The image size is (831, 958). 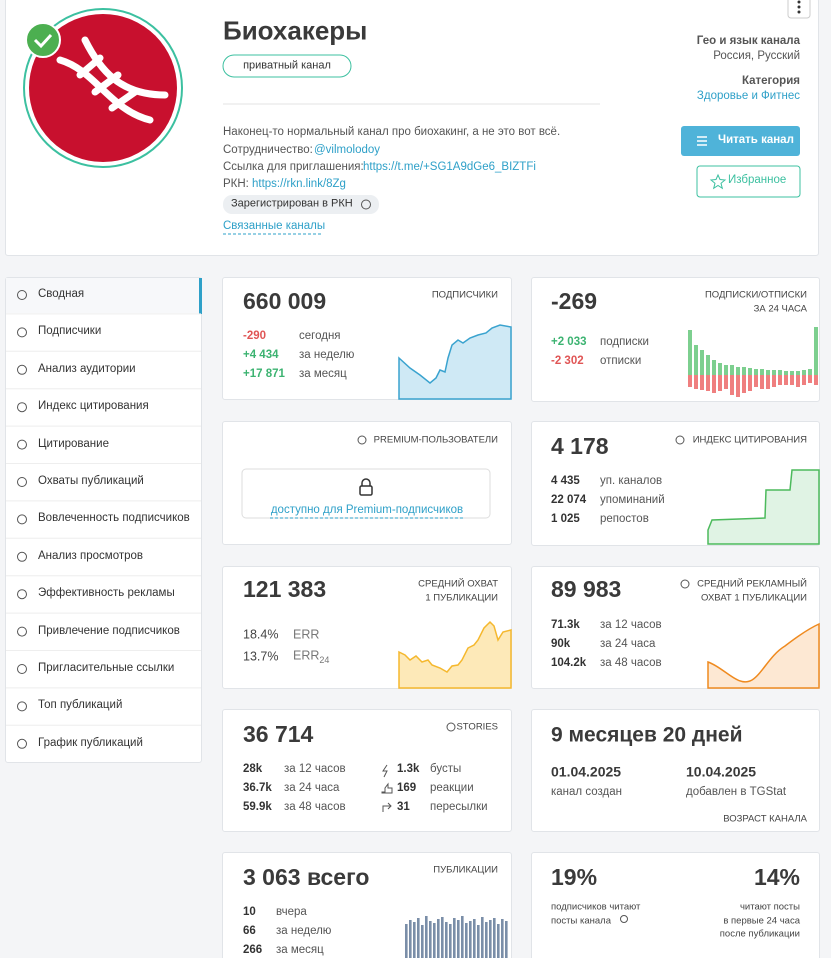 I want to click on caption: после публикации, so click(x=759, y=934).